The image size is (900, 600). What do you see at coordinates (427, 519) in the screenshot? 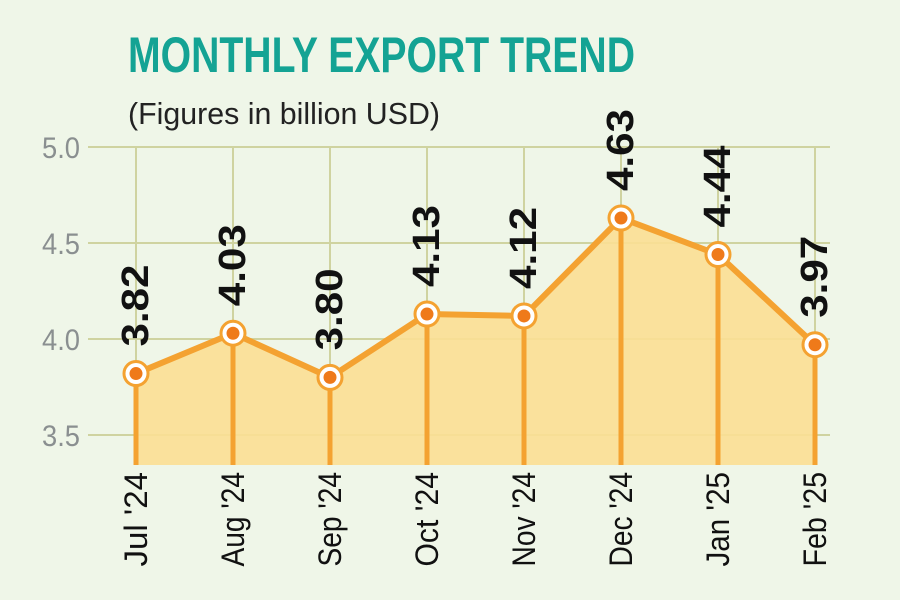
I see `x-tick-label: Oct '24` at bounding box center [427, 519].